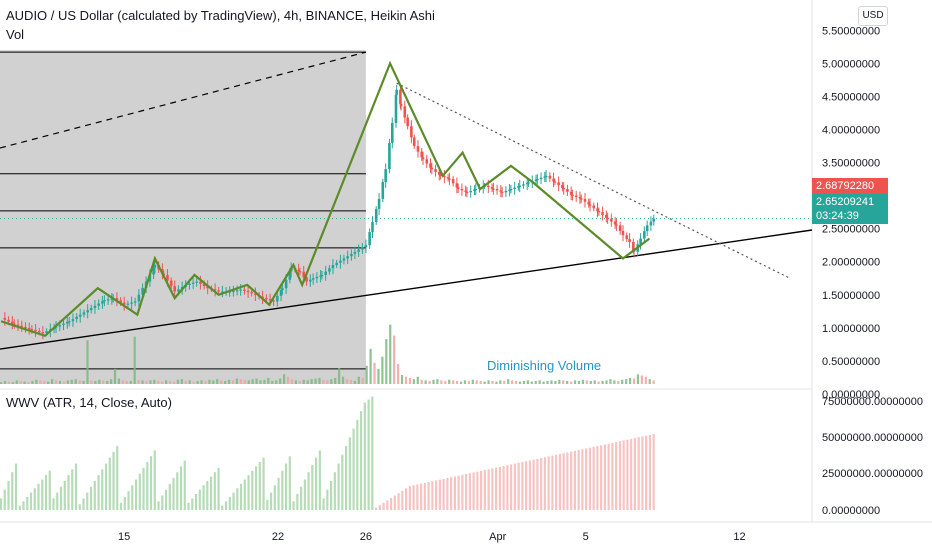  Describe the element at coordinates (544, 365) in the screenshot. I see `diminishing-volume-annotation: Diminishing Volume` at that location.